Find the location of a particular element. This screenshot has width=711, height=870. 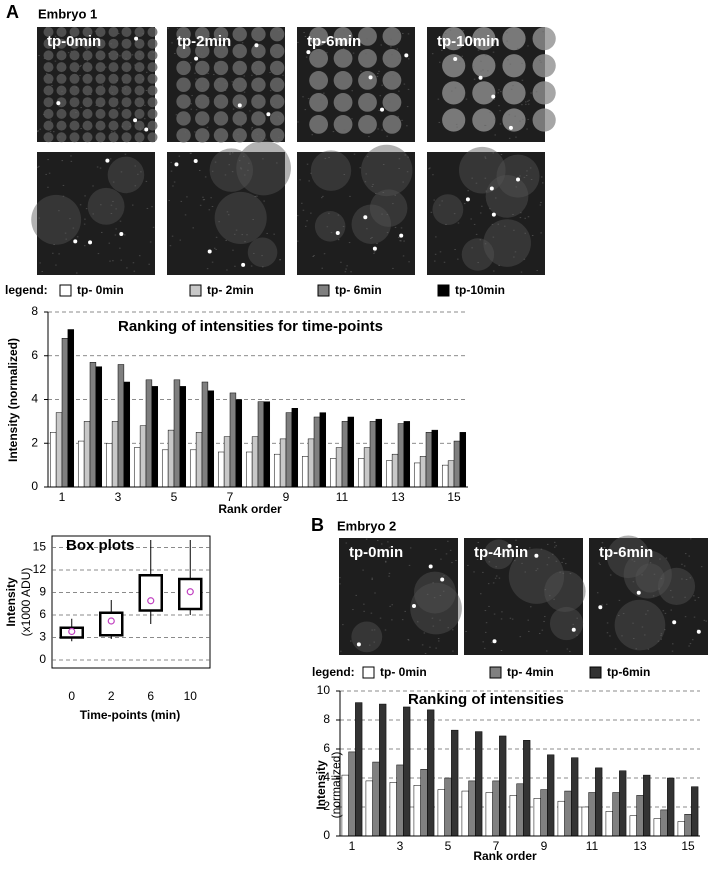

chart-title: Box plots is located at coordinates (100, 545).